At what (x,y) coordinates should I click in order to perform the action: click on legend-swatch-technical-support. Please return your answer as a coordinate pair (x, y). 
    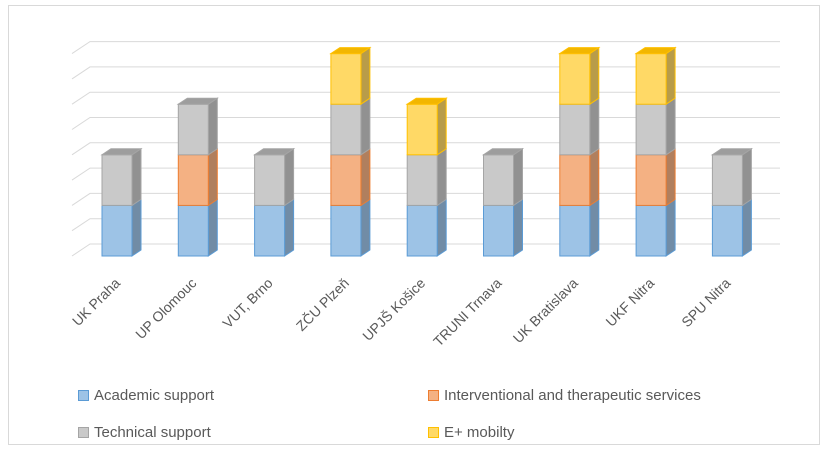
    Looking at the image, I should click on (83, 432).